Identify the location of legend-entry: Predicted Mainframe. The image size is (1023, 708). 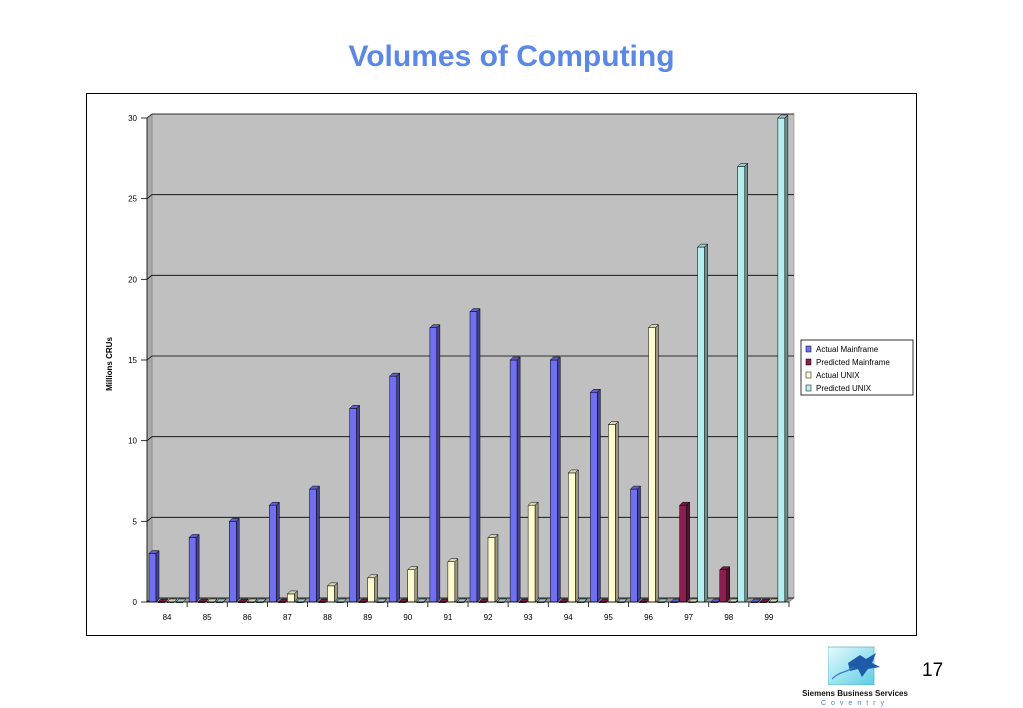
(853, 362).